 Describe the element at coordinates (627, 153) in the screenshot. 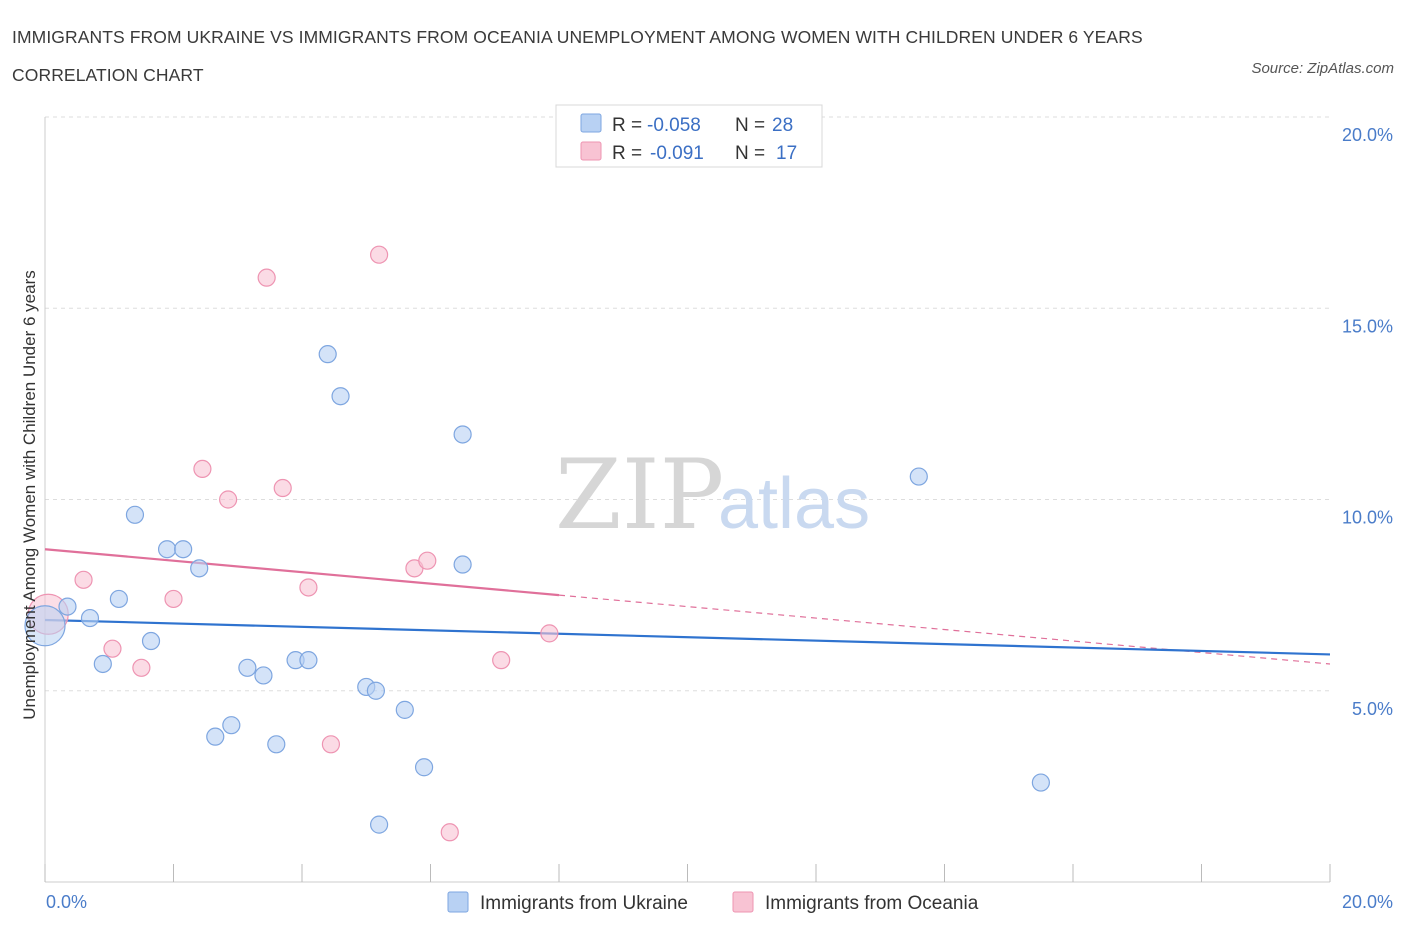

I see `legend-r-label-oceania: R =` at that location.